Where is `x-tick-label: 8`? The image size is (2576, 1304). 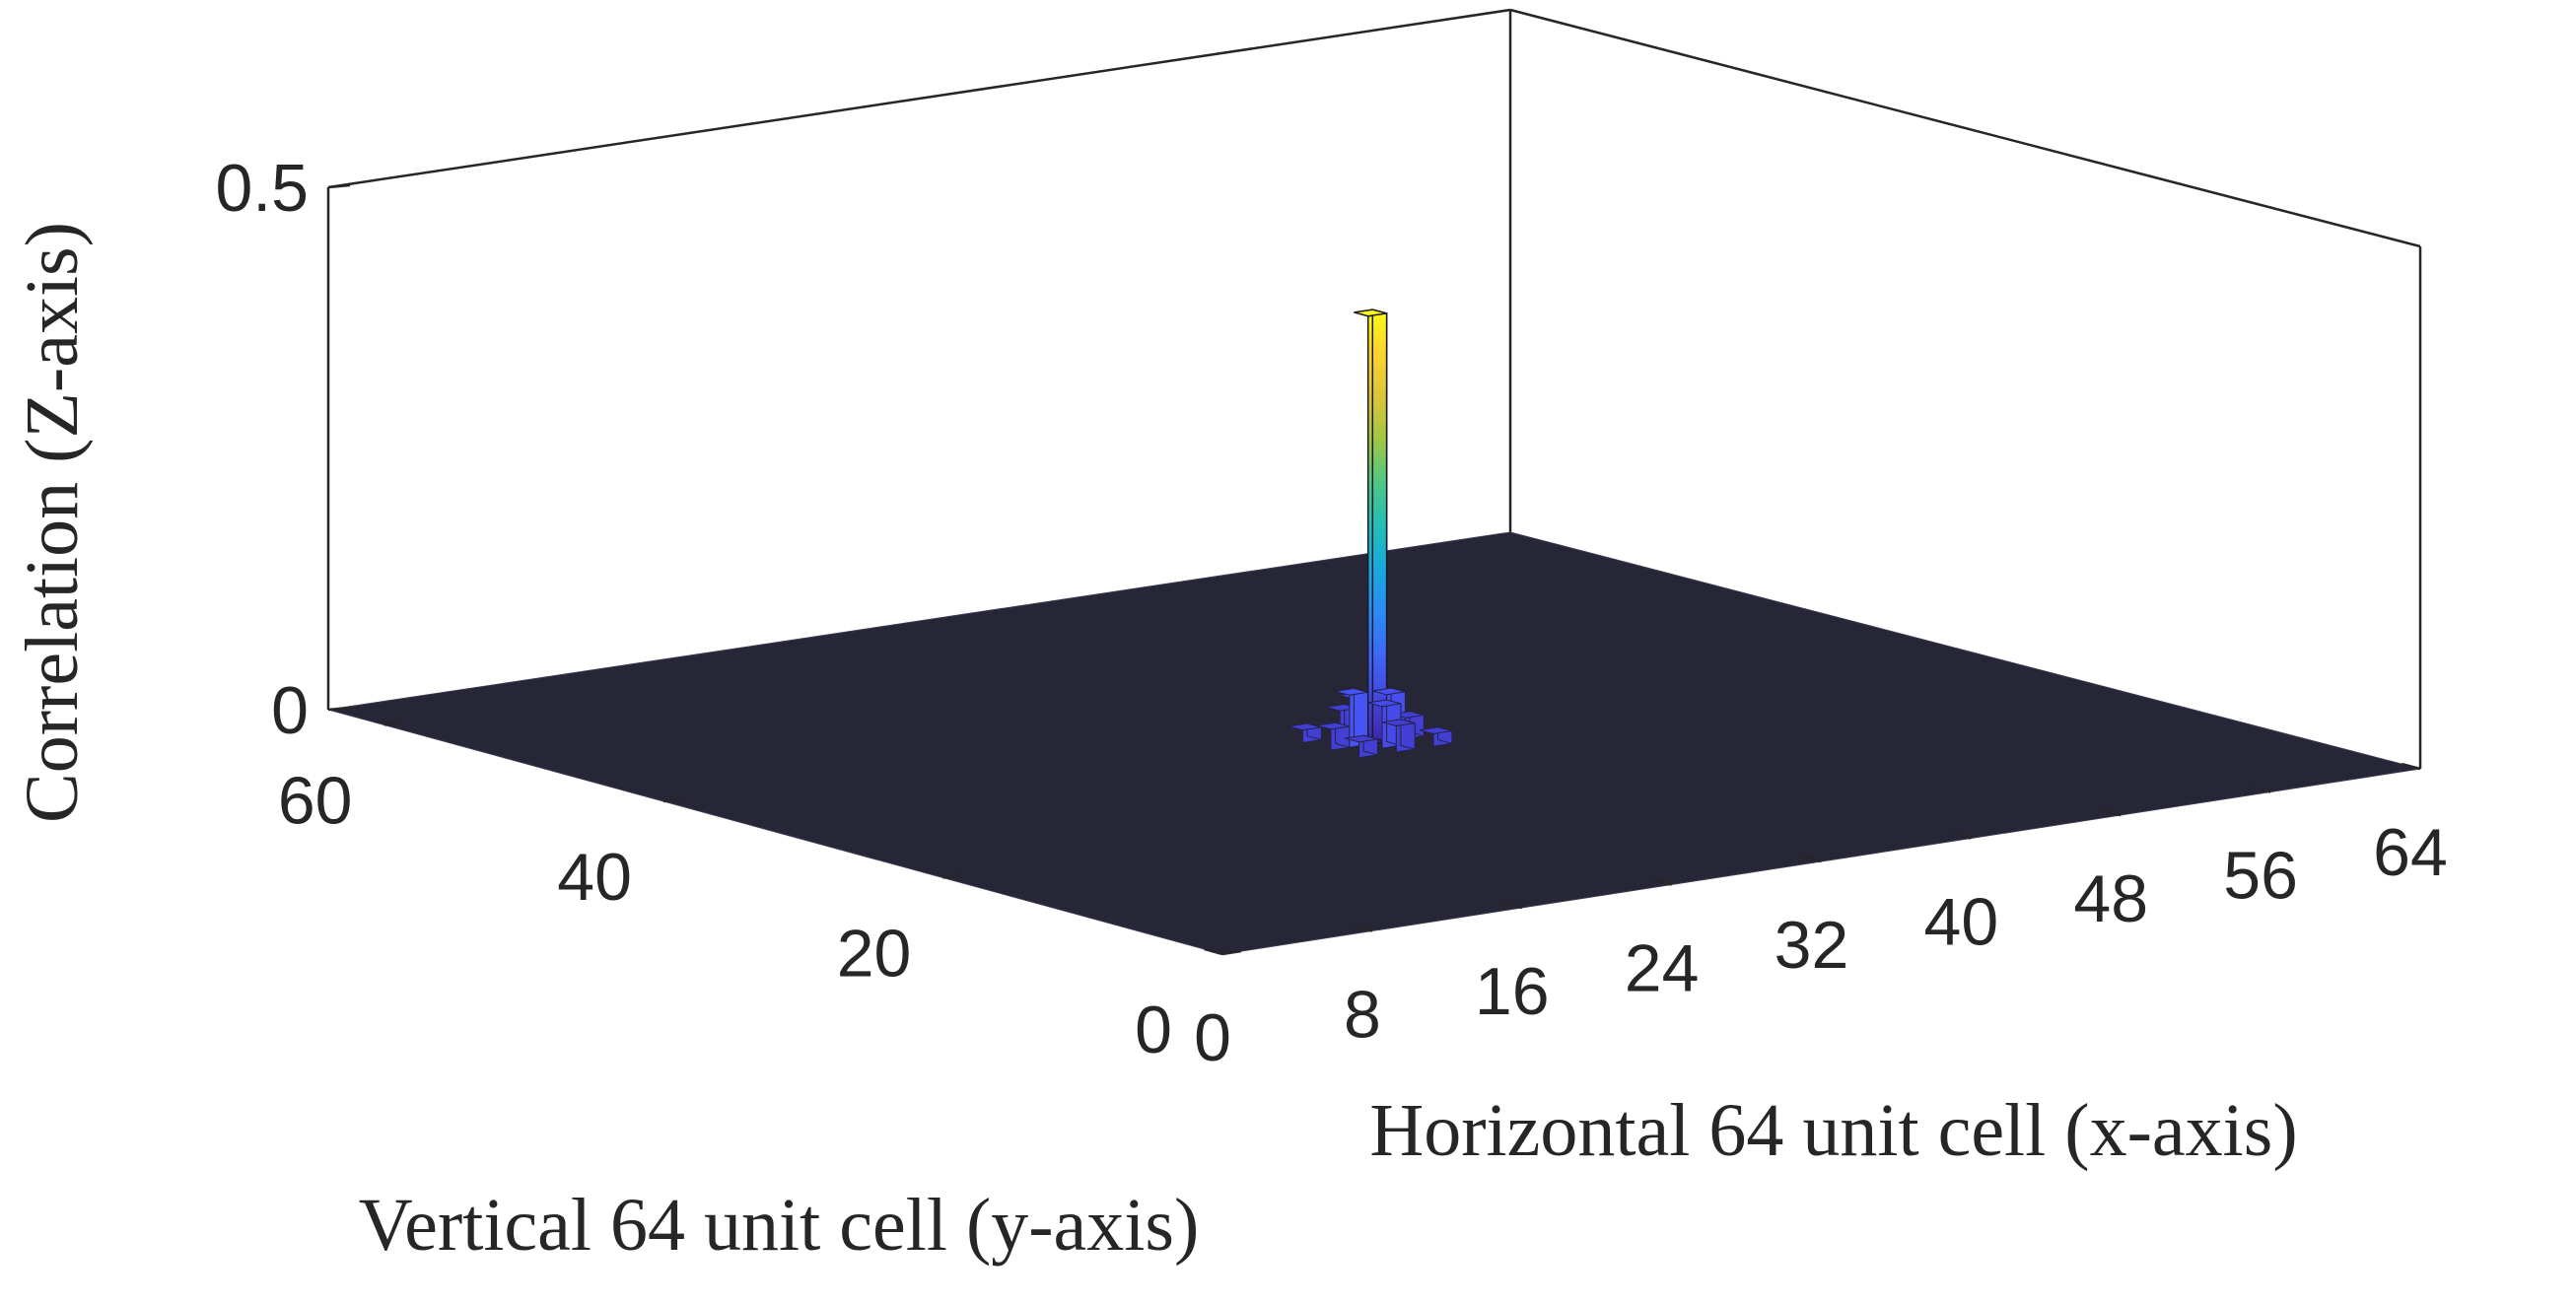
x-tick-label: 8 is located at coordinates (1362, 1015).